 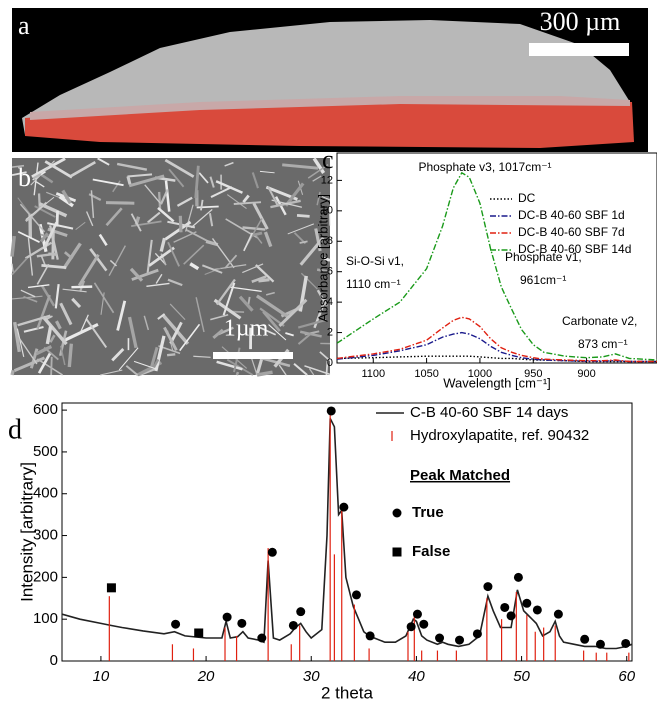 I want to click on y-tick-label: 10, so click(x=327, y=211).